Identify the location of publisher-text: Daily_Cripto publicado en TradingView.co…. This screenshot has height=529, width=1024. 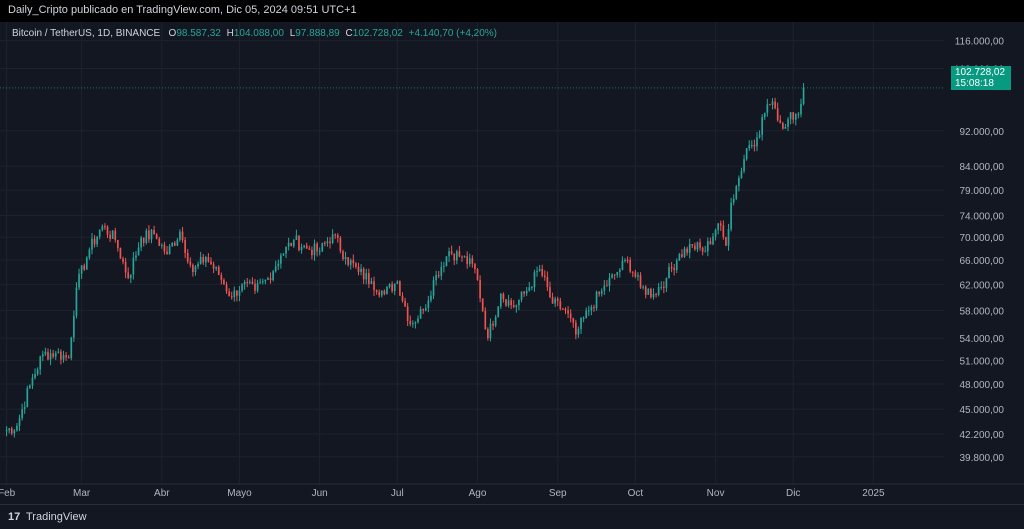
(182, 10).